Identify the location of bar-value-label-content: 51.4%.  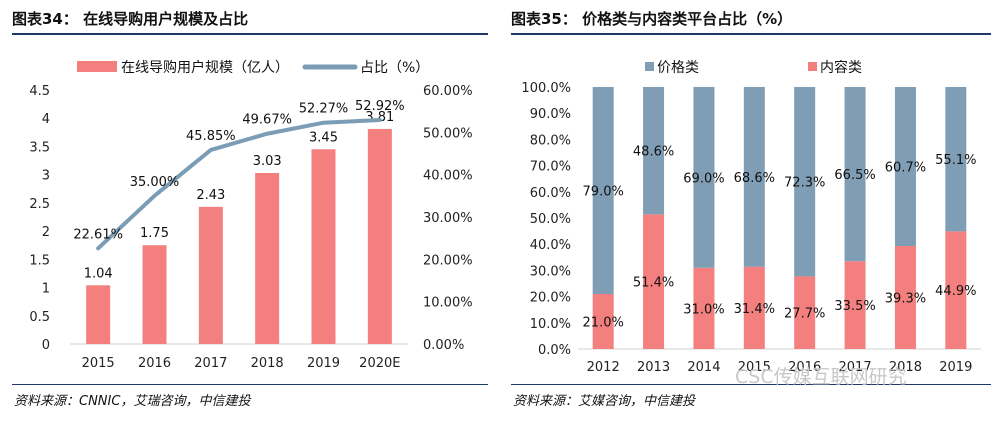
(653, 283).